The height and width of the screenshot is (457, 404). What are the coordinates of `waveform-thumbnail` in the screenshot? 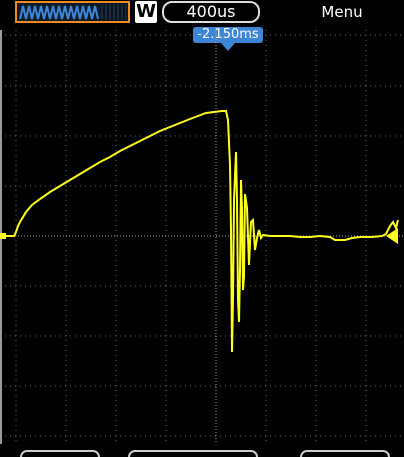 It's located at (72, 12).